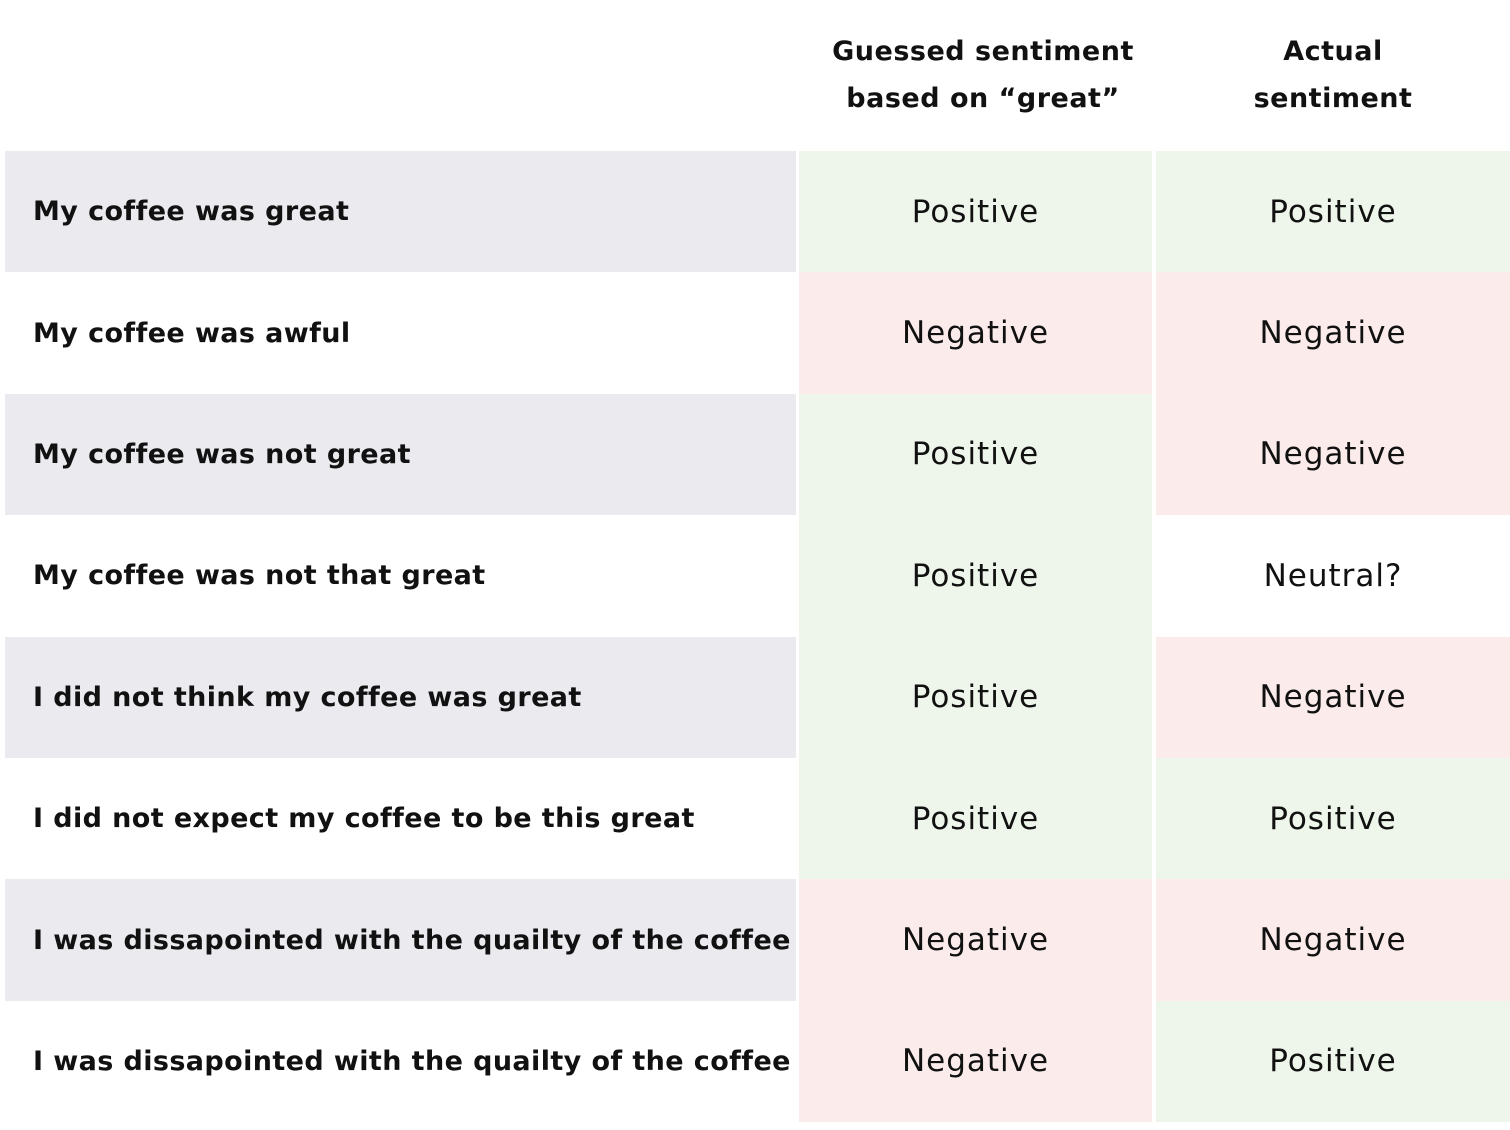 The image size is (1510, 1130). Describe the element at coordinates (400, 212) in the screenshot. I see `sentence-cell: My coffee was great` at that location.